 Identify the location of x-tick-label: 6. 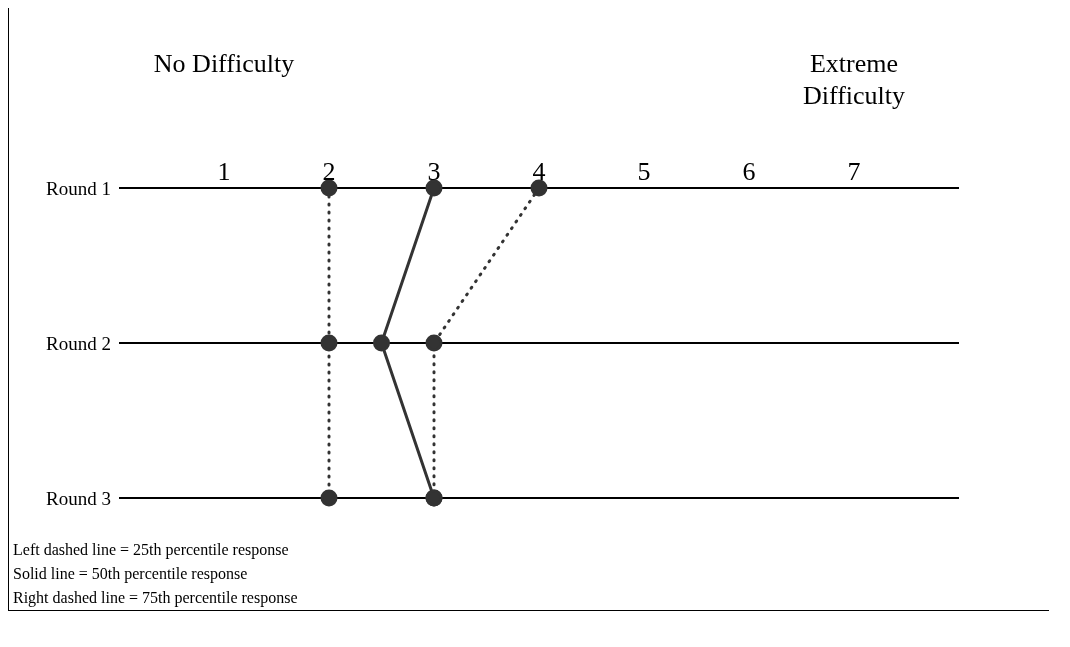
(749, 171).